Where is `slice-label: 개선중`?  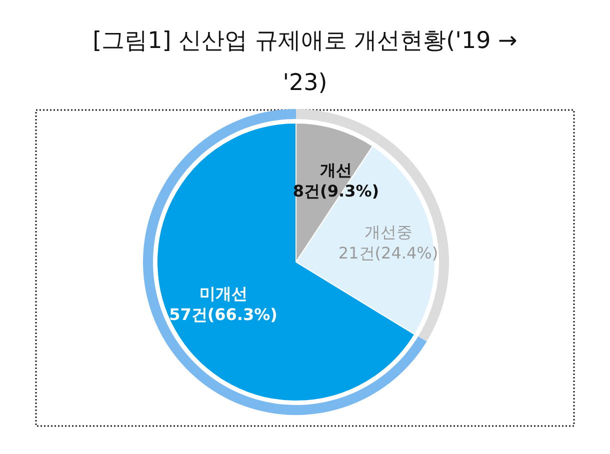
slice-label: 개선중 is located at coordinates (388, 232).